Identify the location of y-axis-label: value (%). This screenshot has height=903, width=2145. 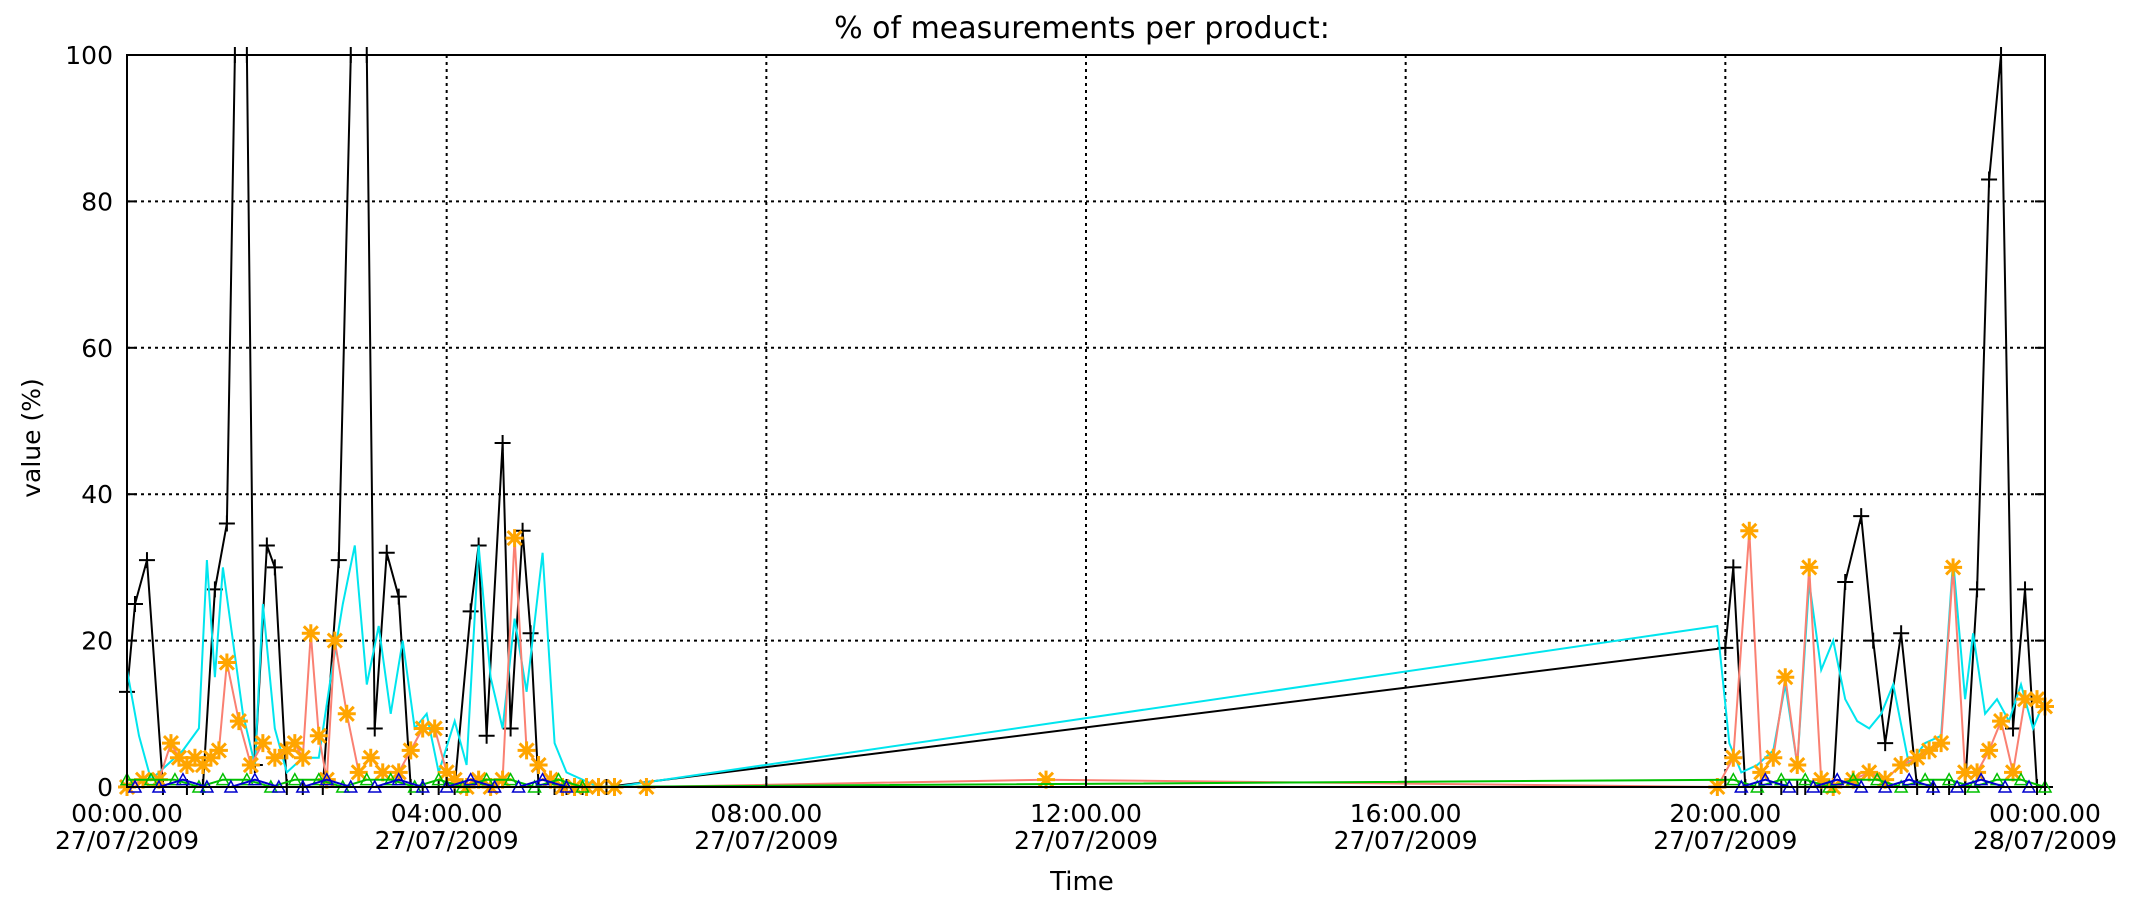
(31, 438).